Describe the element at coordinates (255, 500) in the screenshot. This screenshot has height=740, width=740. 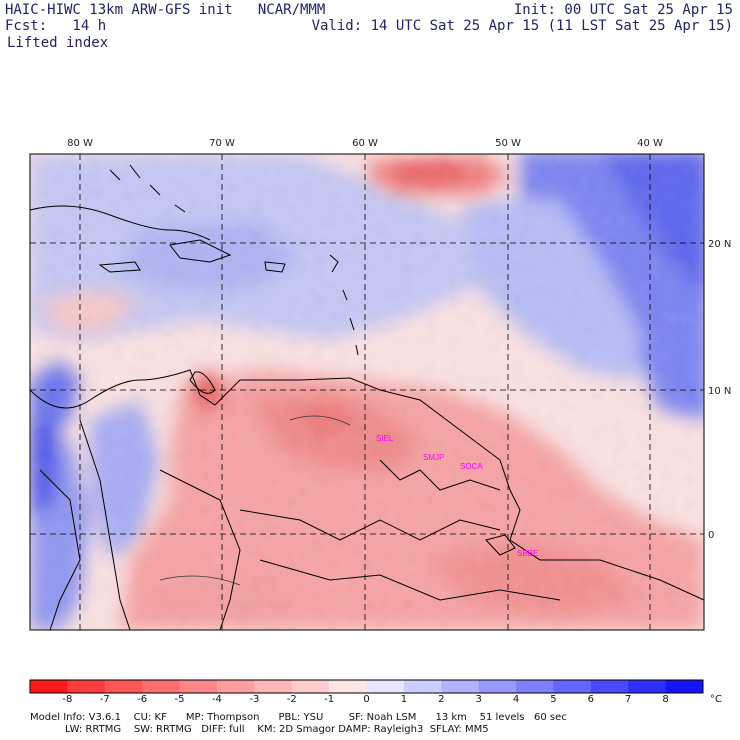
I see `contours` at that location.